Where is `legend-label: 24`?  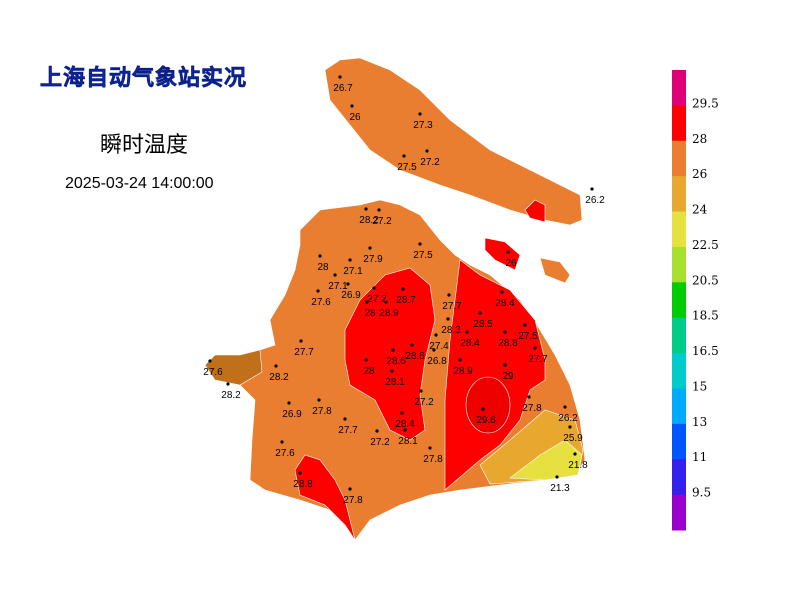 legend-label: 24 is located at coordinates (700, 210).